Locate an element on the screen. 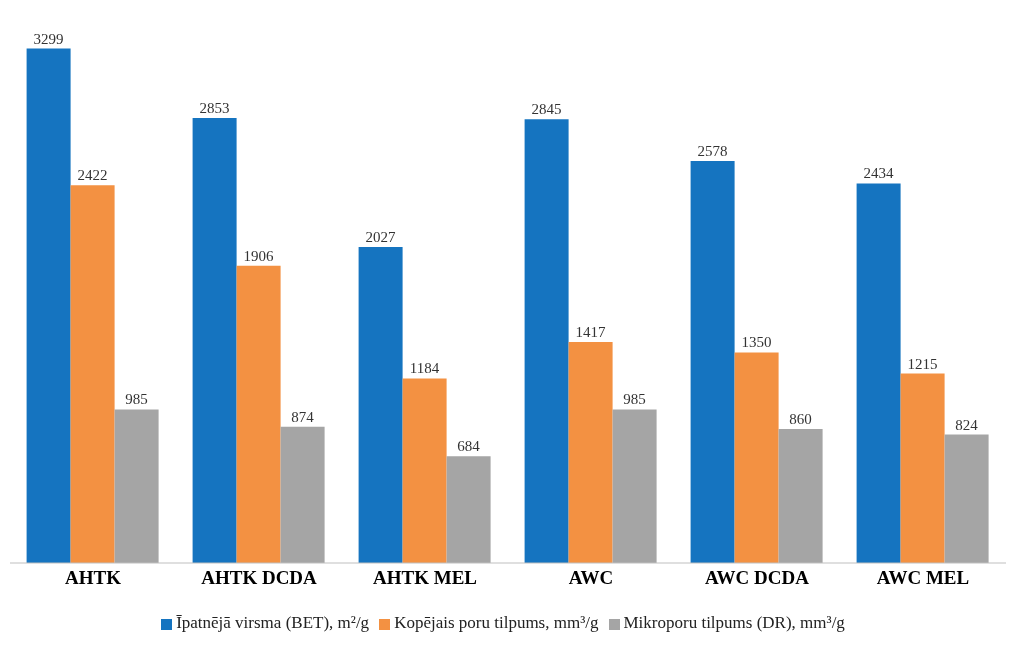 The image size is (1018, 651). data-label: 1417 is located at coordinates (591, 332).